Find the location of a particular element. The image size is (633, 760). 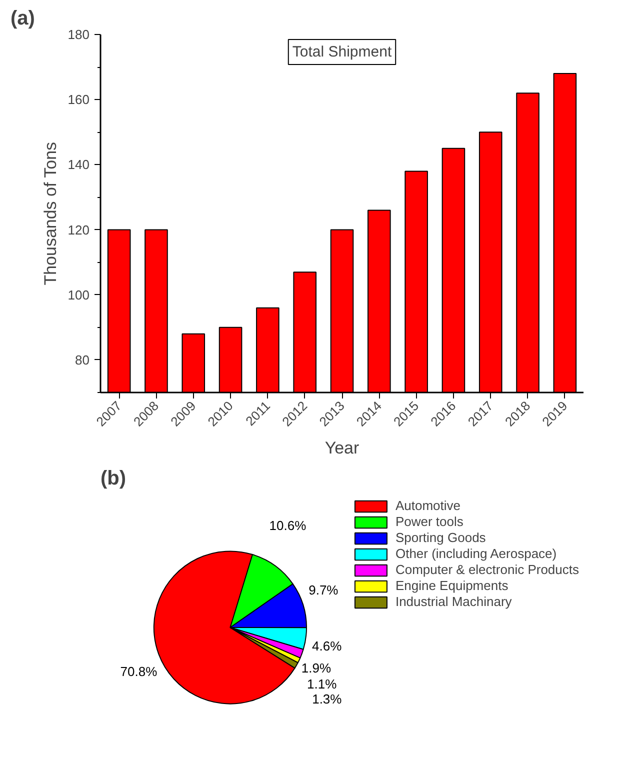

y-tick-label: 180 is located at coordinates (79, 34).